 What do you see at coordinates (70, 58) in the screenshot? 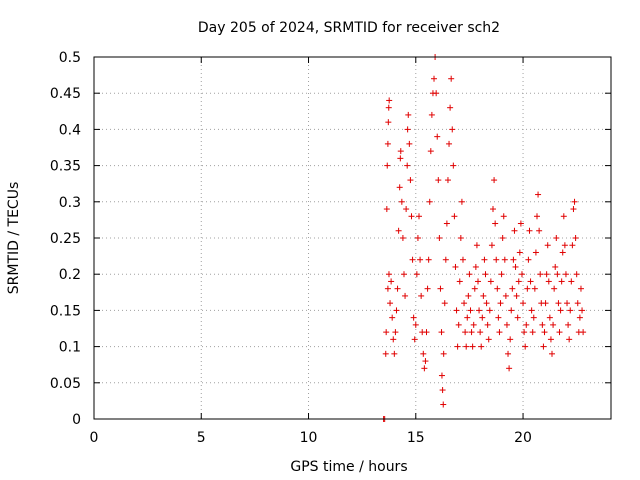
I see `y-tick-label: 0.5` at bounding box center [70, 58].